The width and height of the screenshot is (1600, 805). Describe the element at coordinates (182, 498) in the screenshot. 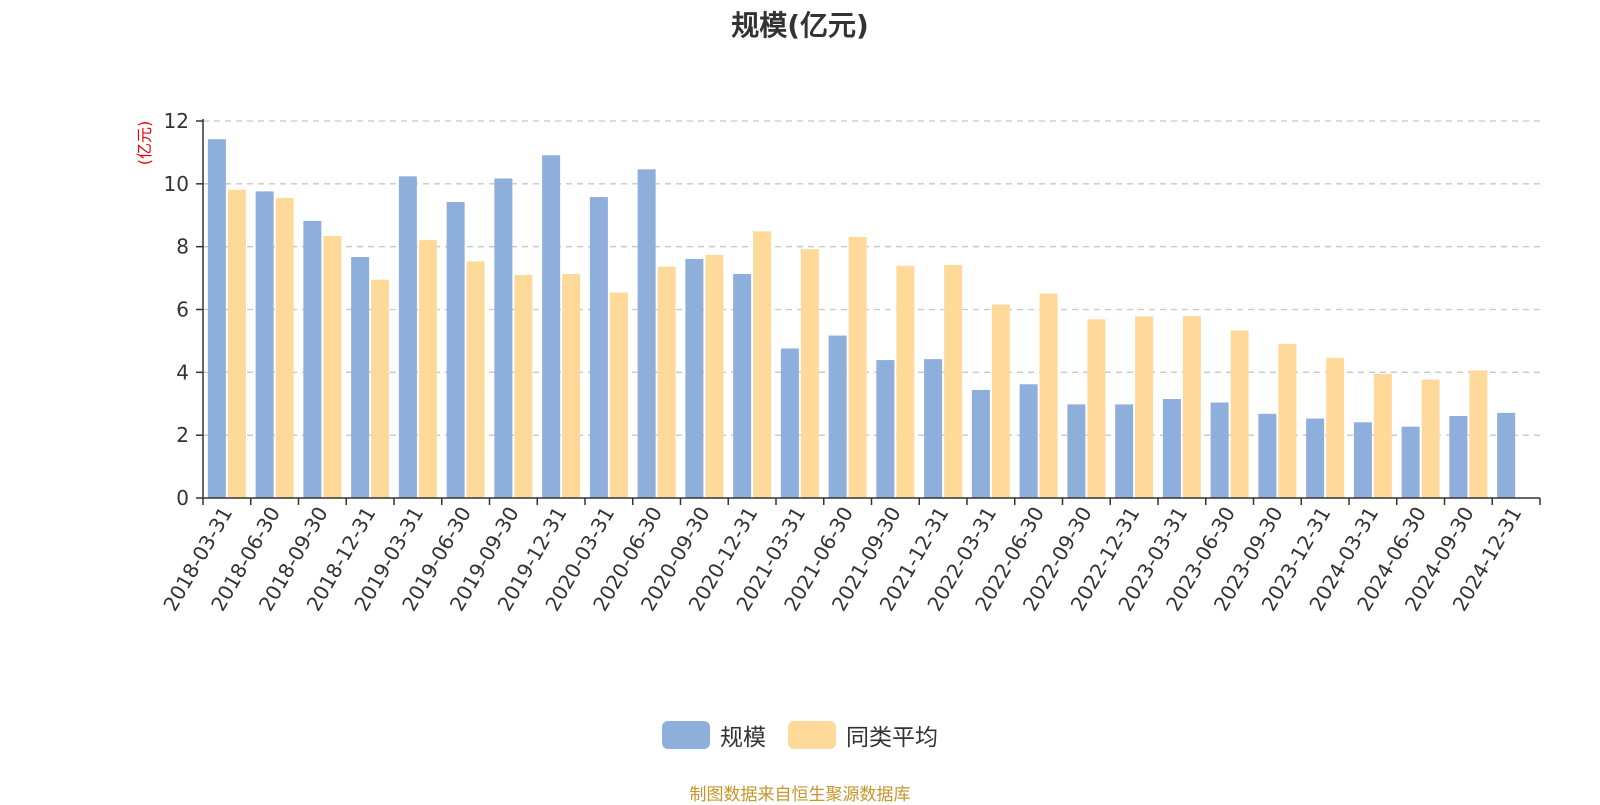

I see `y-tick-label: 0` at that location.